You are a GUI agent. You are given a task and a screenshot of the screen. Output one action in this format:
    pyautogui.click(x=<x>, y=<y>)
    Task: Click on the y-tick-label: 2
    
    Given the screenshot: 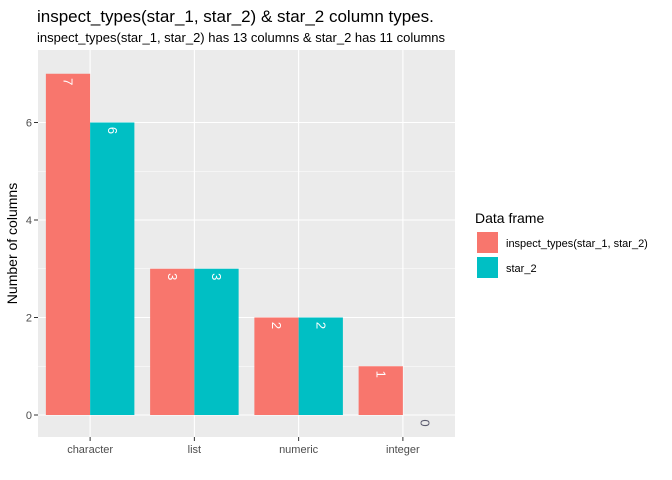 What is the action you would take?
    pyautogui.click(x=29, y=319)
    